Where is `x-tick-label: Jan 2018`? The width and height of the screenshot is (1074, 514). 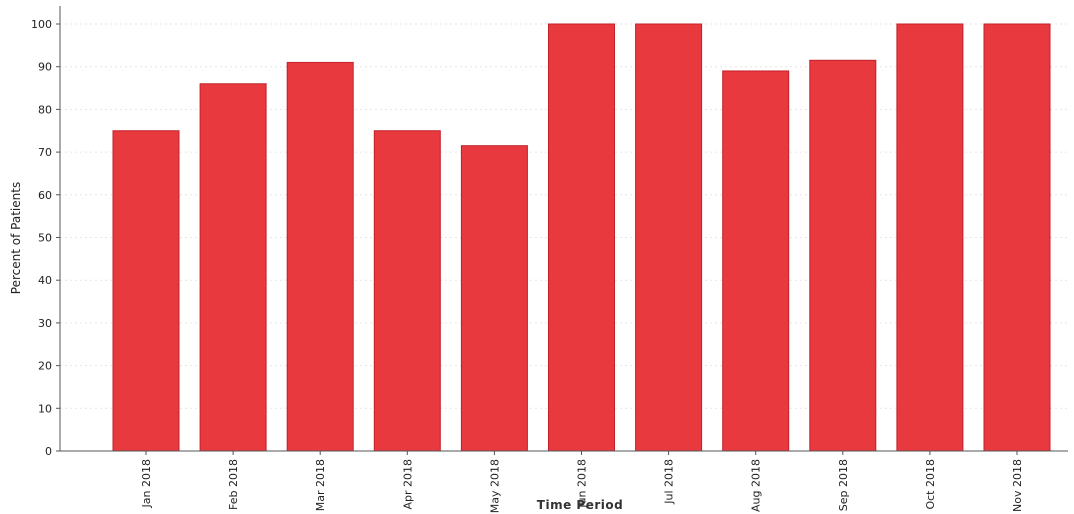 x-tick-label: Jan 2018 is located at coordinates (146, 483).